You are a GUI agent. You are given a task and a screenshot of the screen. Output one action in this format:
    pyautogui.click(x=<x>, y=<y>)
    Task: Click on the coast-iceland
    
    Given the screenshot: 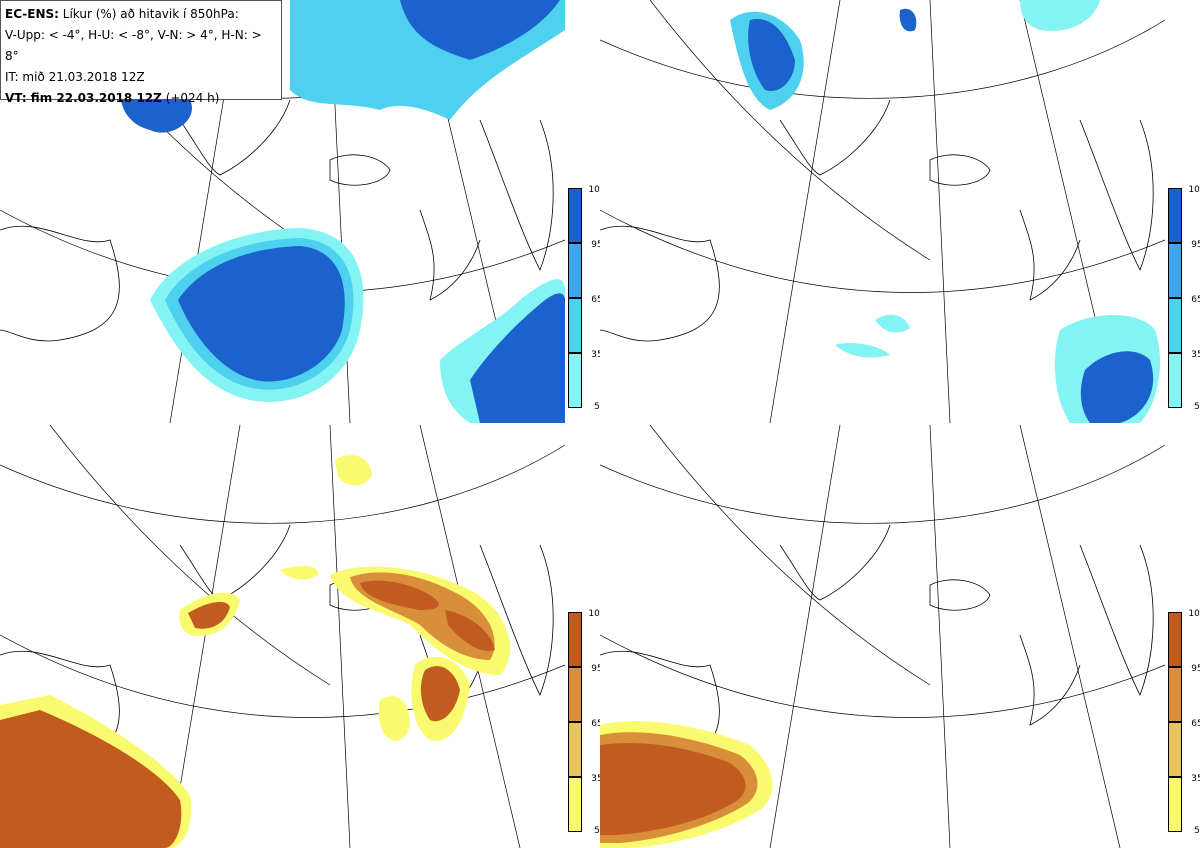 What is the action you would take?
    pyautogui.click(x=360, y=170)
    